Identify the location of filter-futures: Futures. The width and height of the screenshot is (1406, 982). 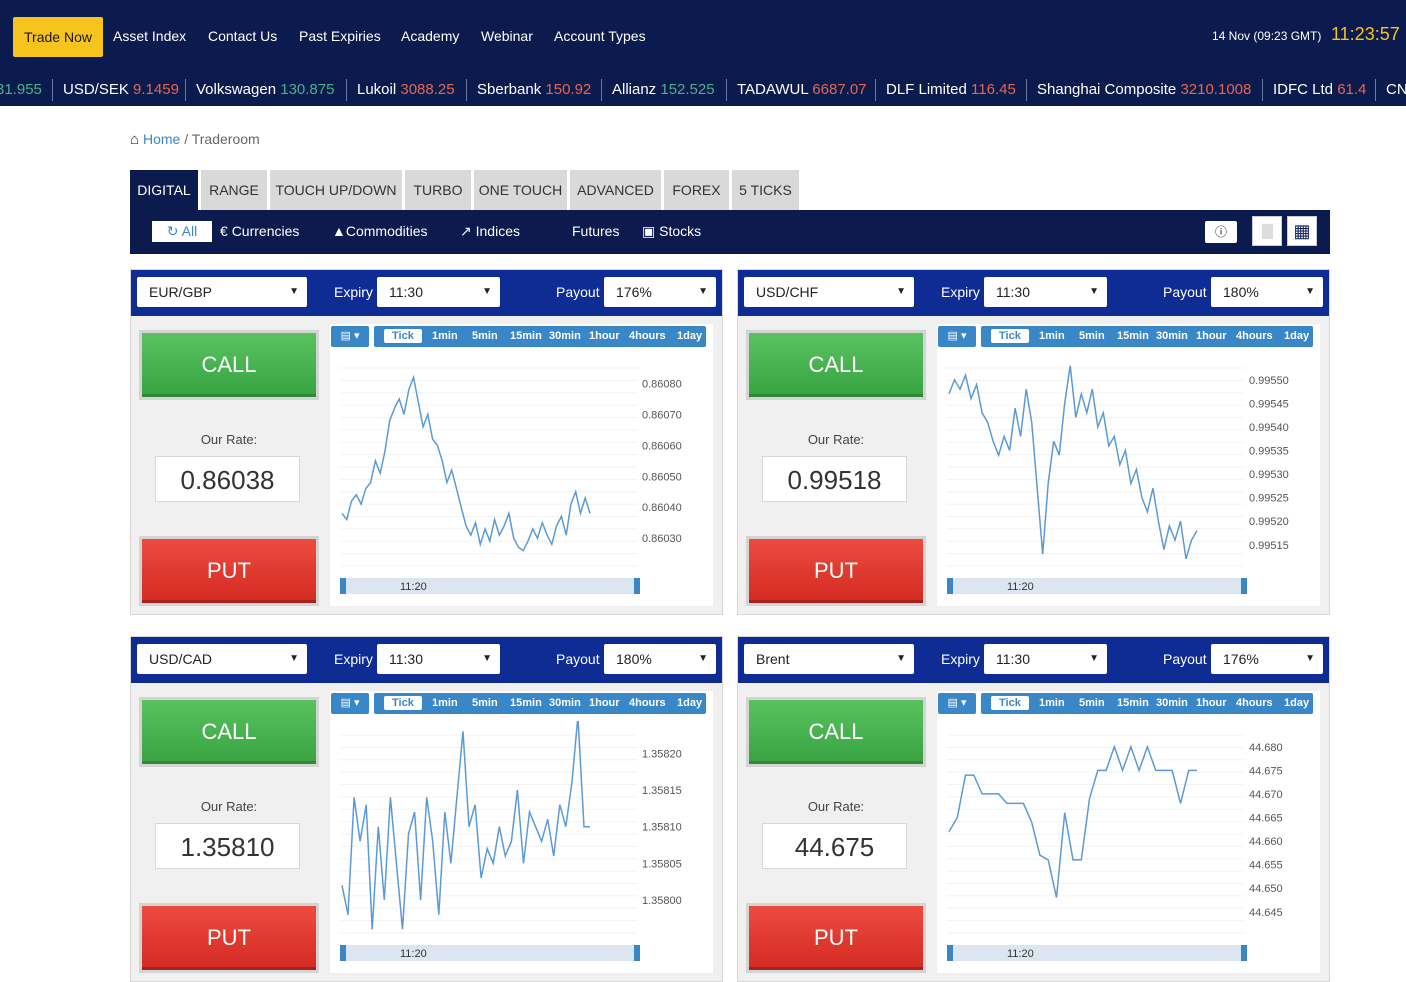
(596, 231).